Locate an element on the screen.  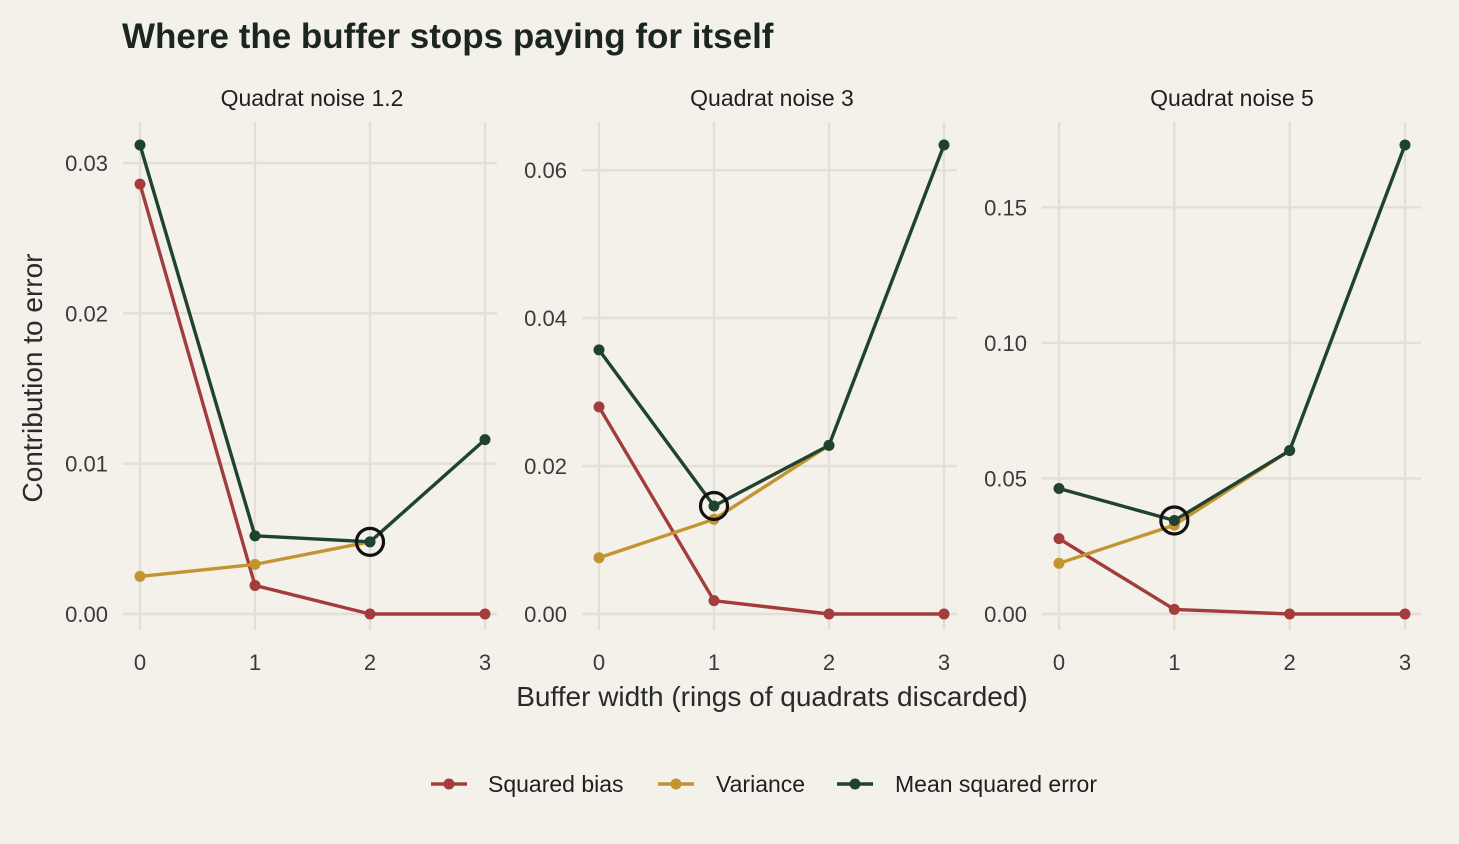
y-tick-label: 0.06 is located at coordinates (545, 170).